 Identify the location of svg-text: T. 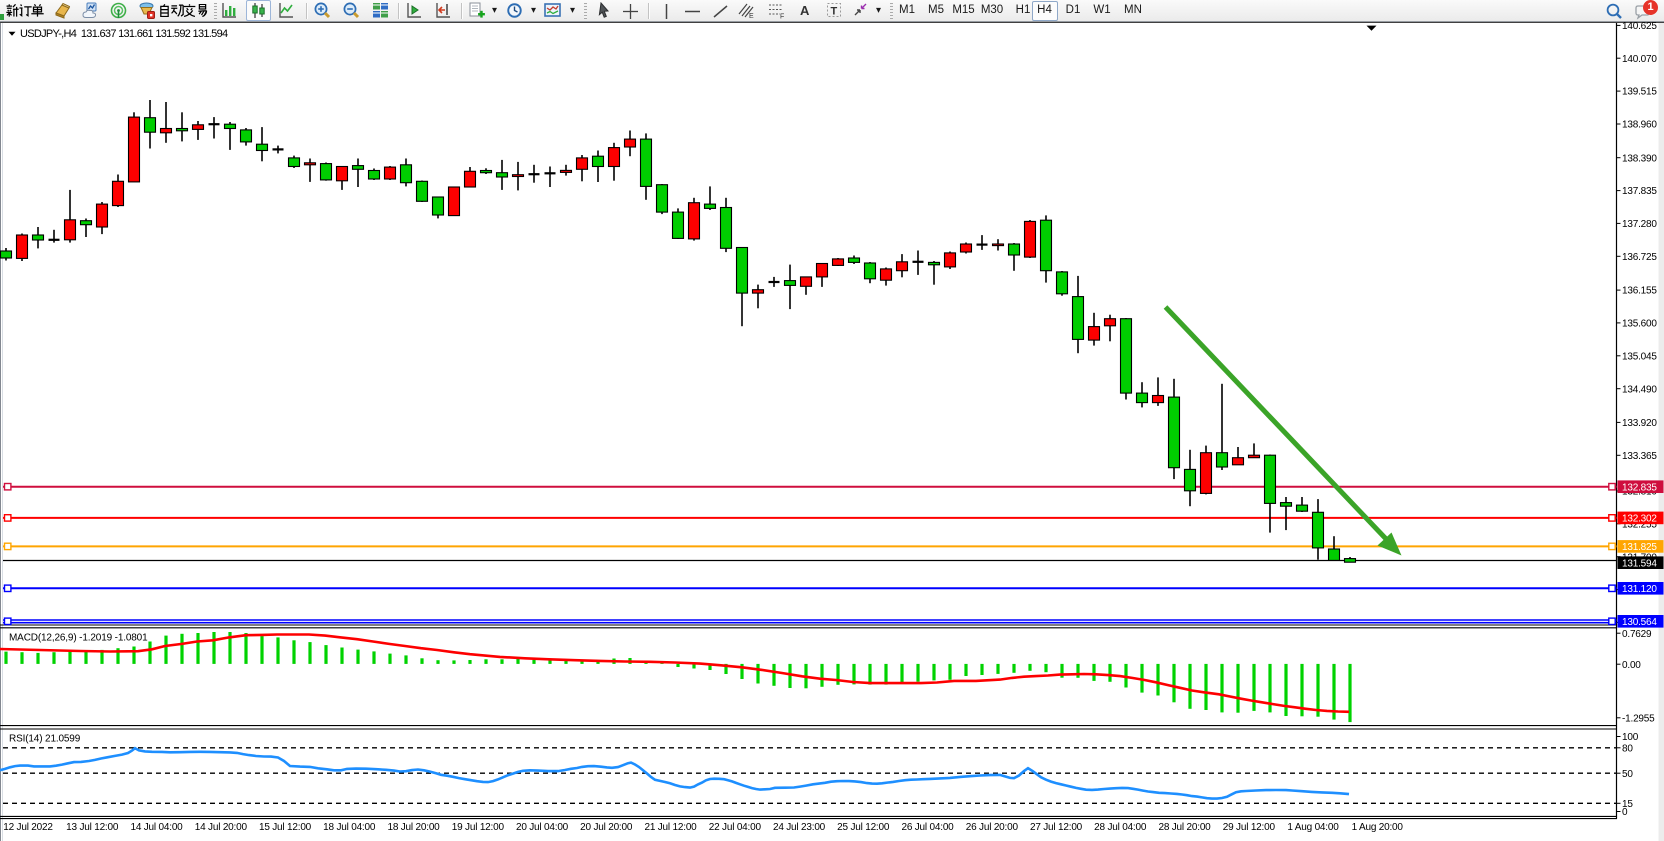
(834, 12).